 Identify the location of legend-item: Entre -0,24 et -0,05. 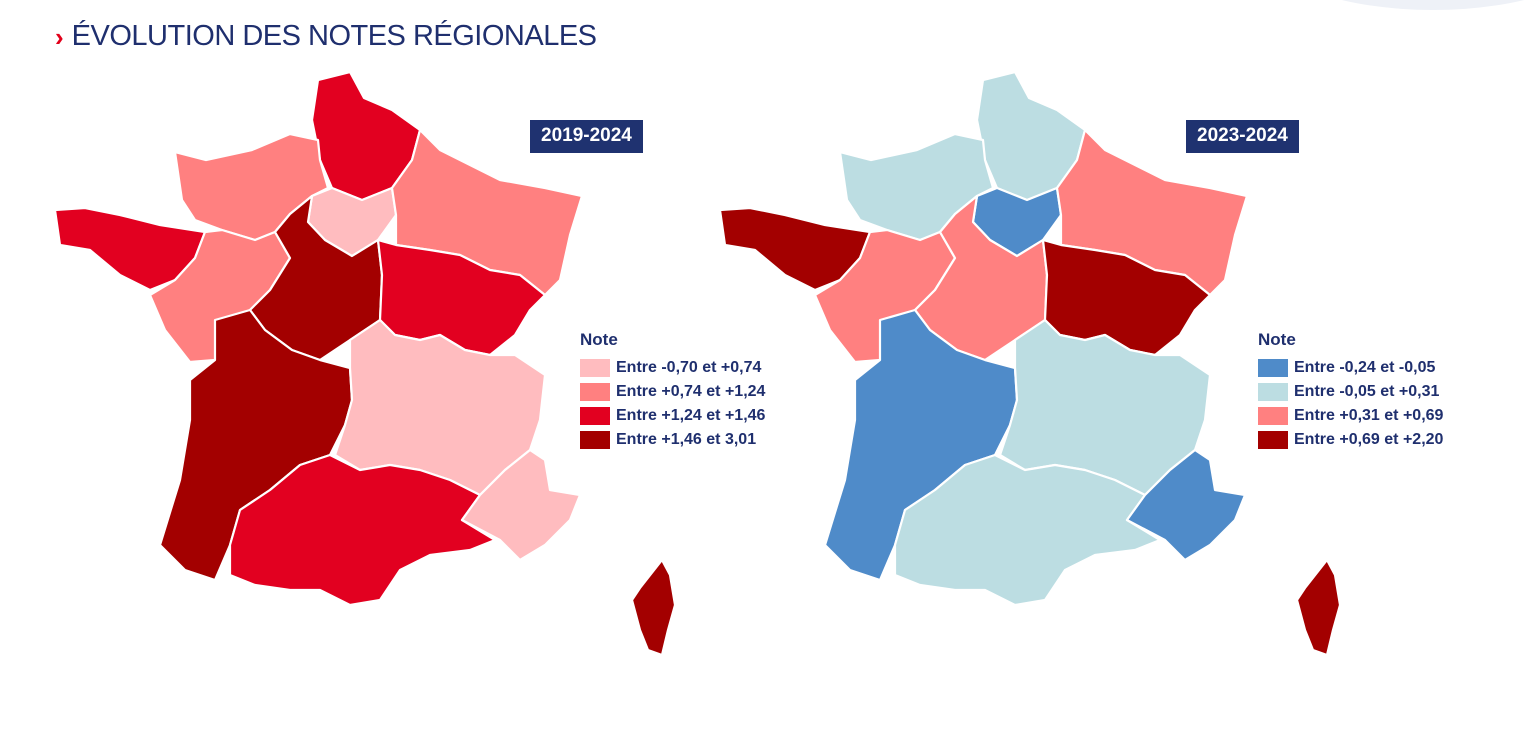
(1350, 368).